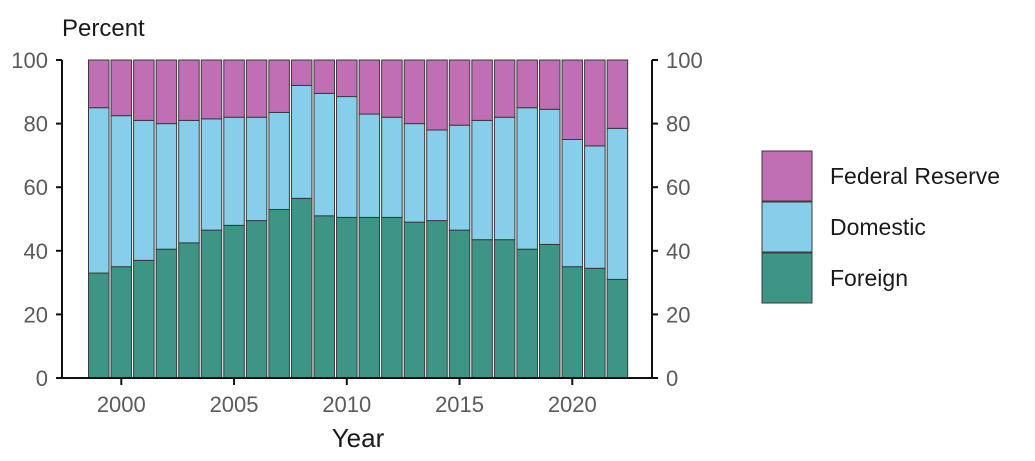  Describe the element at coordinates (414, 173) in the screenshot. I see `bar-domestic-2013` at that location.